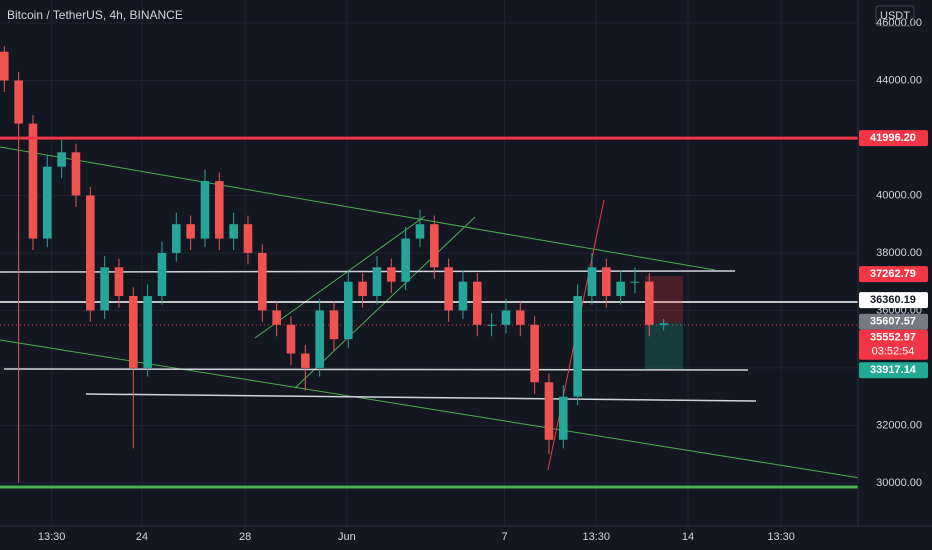 This screenshot has width=932, height=550. I want to click on x-tick-label: 7, so click(504, 537).